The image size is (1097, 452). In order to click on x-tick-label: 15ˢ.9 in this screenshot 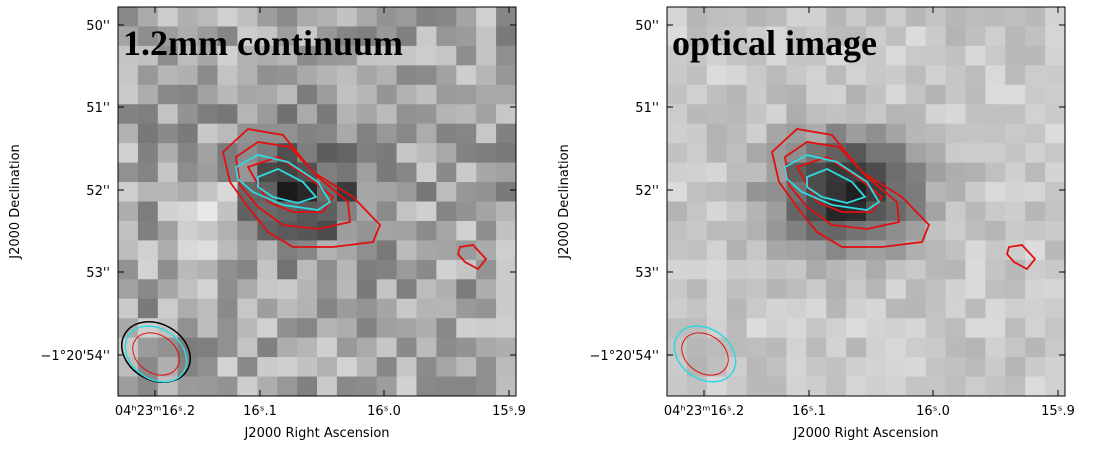, I will do `click(1058, 411)`.